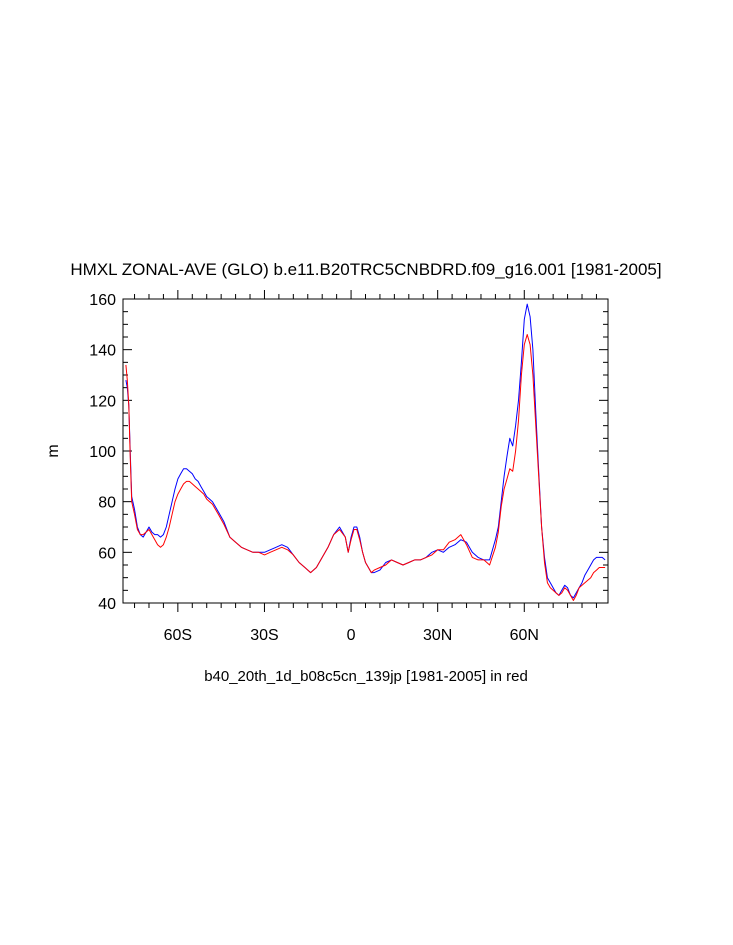 This screenshot has height=945, width=733. What do you see at coordinates (102, 351) in the screenshot?
I see `y-tick-label: 140` at bounding box center [102, 351].